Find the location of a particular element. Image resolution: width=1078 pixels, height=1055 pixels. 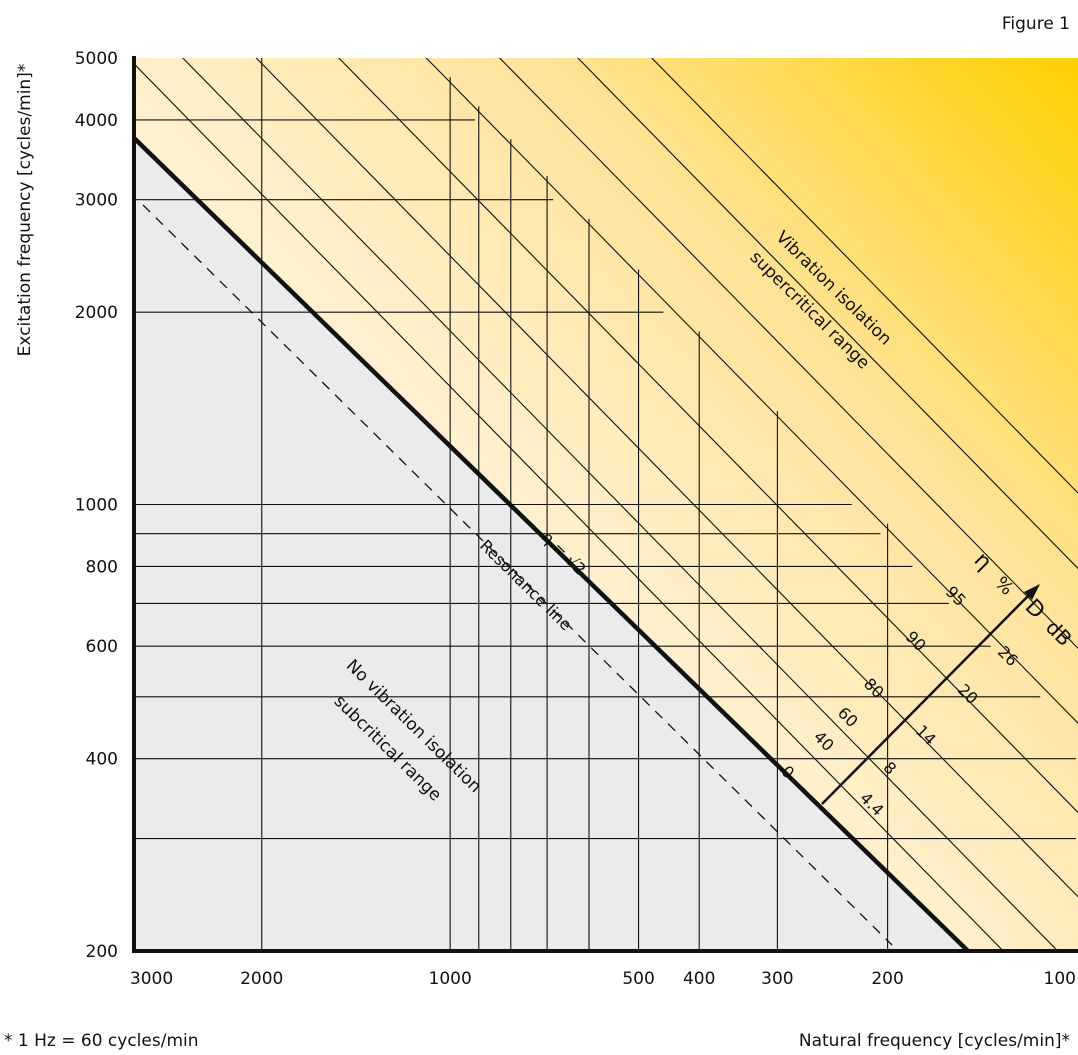

y-tick-label: 4000 is located at coordinates (96, 121).